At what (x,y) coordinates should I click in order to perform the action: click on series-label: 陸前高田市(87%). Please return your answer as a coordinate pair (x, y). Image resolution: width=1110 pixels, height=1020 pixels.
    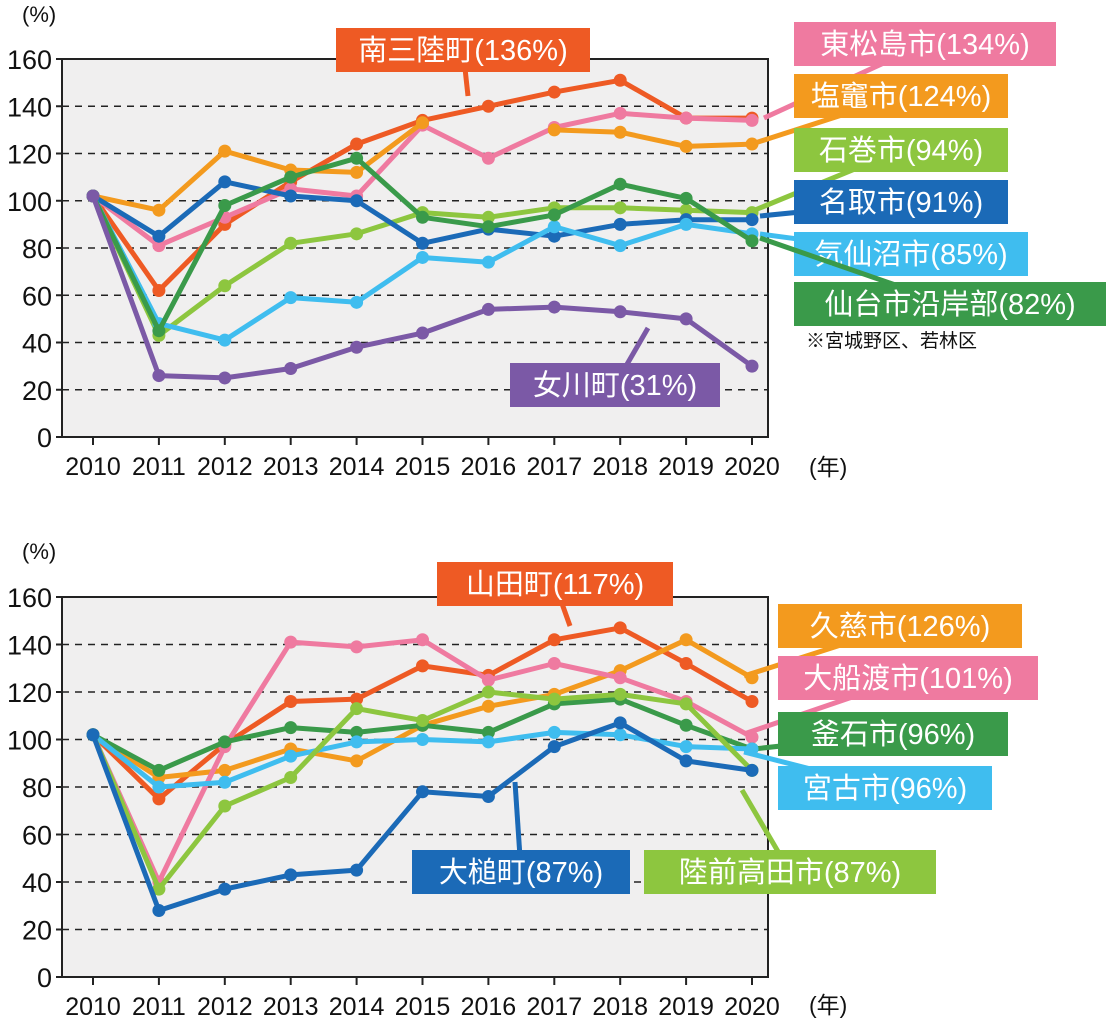
    Looking at the image, I should click on (790, 872).